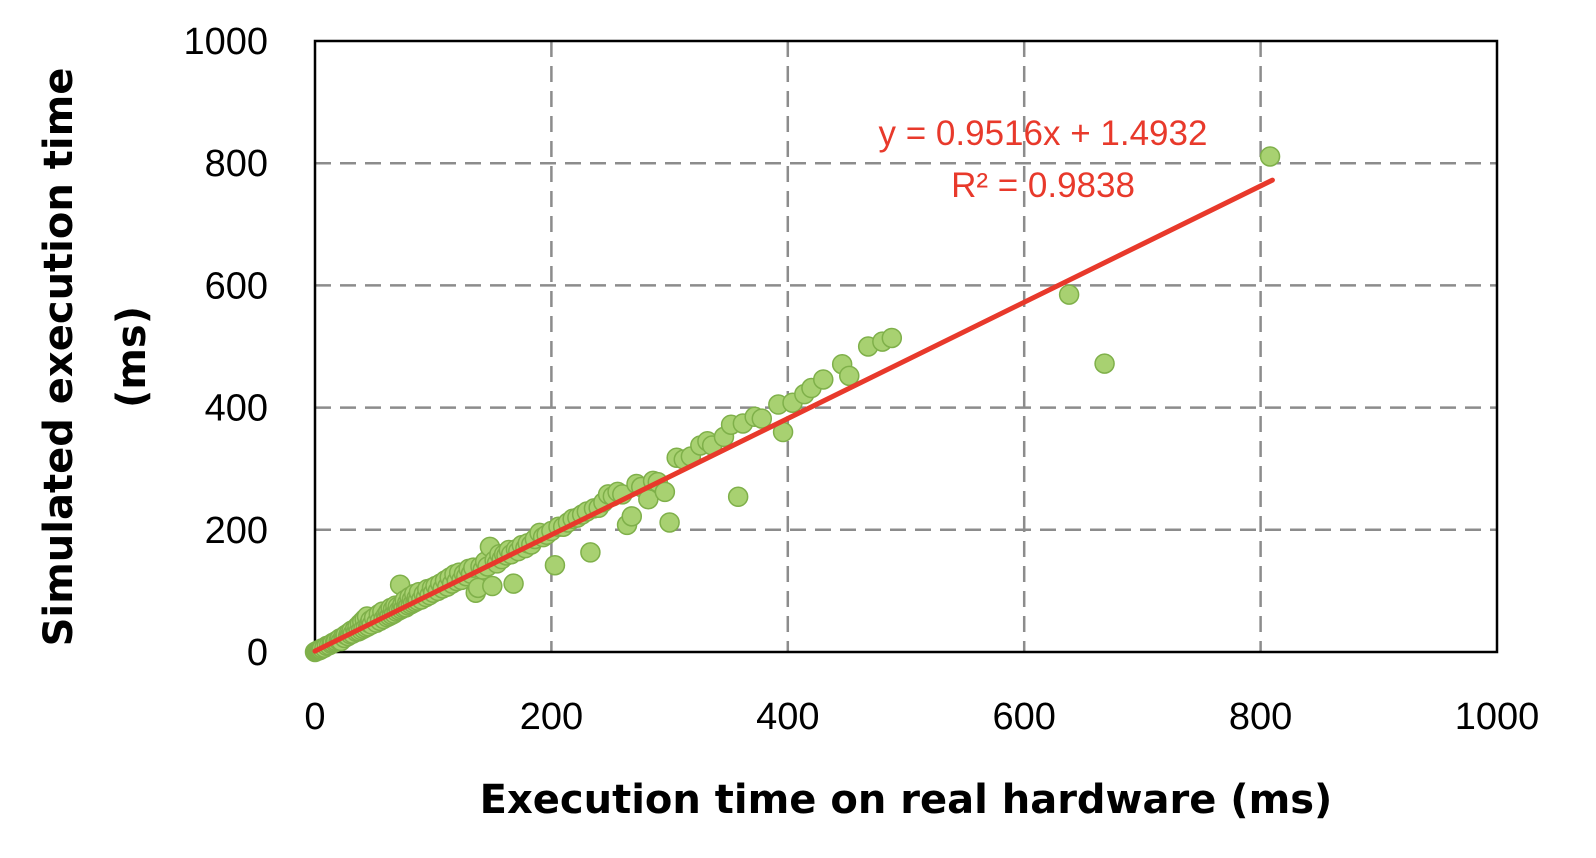 The image size is (1596, 858). Describe the element at coordinates (236, 531) in the screenshot. I see `y-tick-label: 200` at that location.